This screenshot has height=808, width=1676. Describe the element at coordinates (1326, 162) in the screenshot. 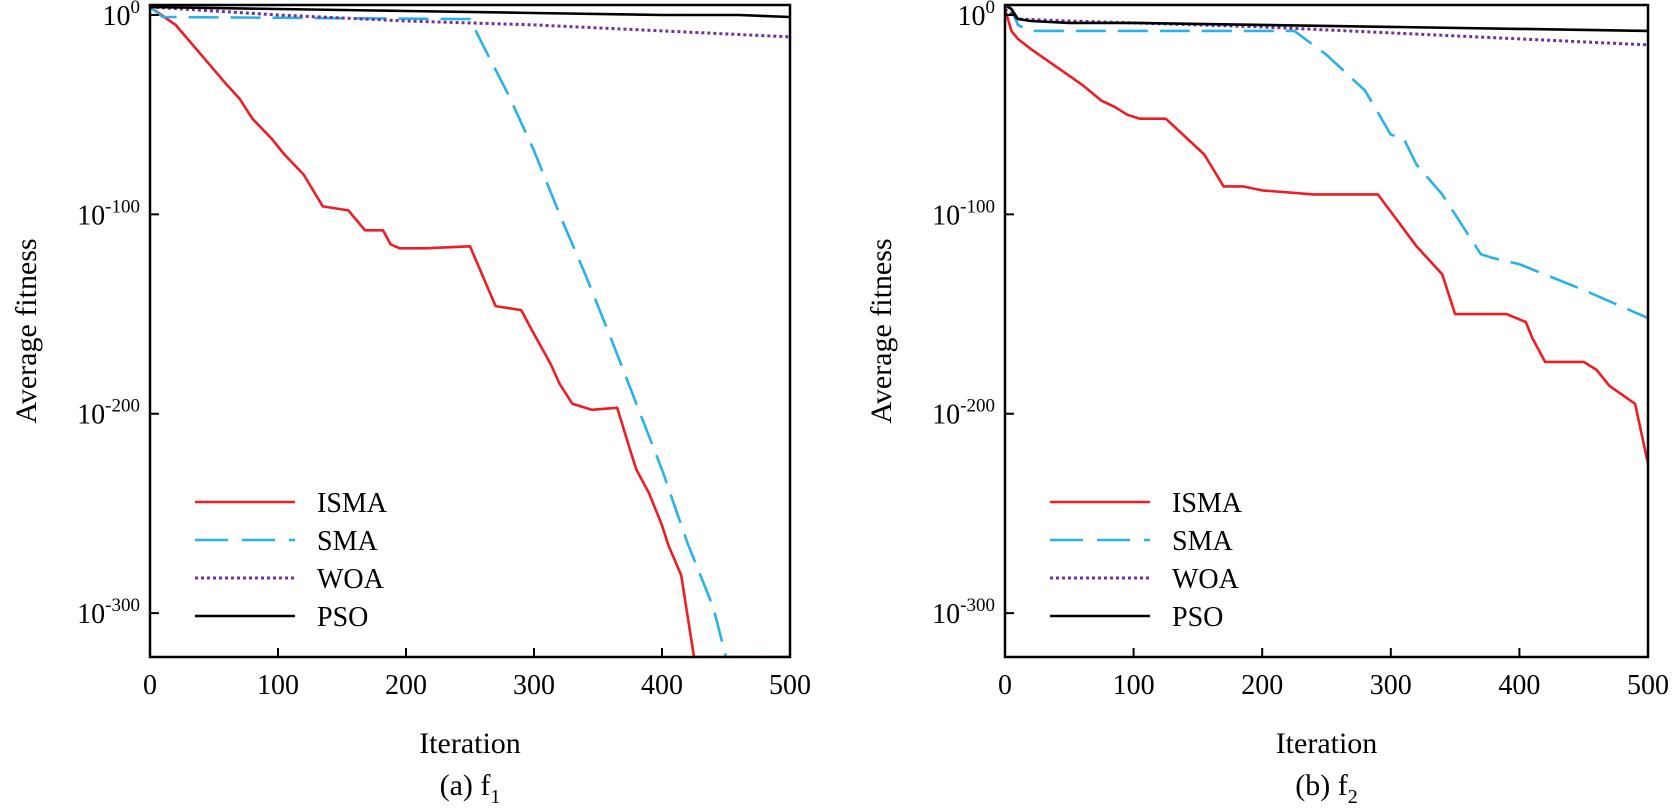

I see `series-line-sma` at that location.